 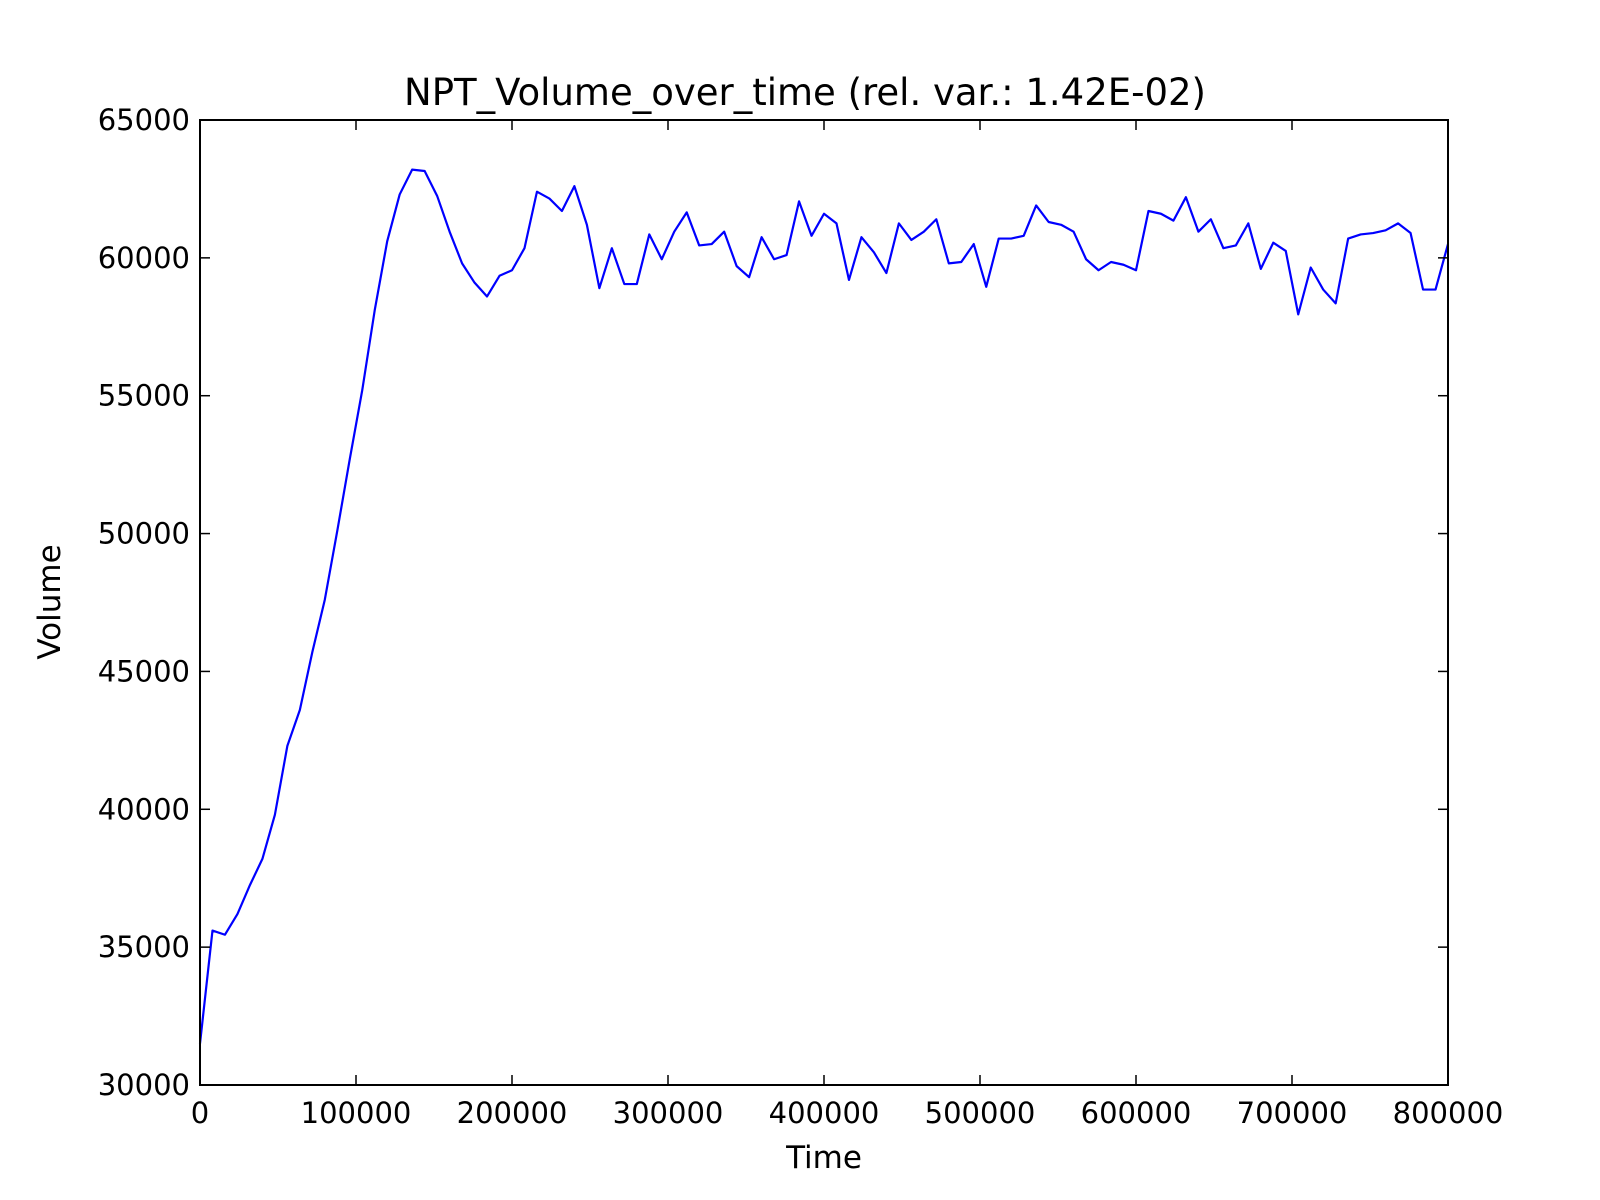 What do you see at coordinates (144, 396) in the screenshot?
I see `y-tick-label: 55000` at bounding box center [144, 396].